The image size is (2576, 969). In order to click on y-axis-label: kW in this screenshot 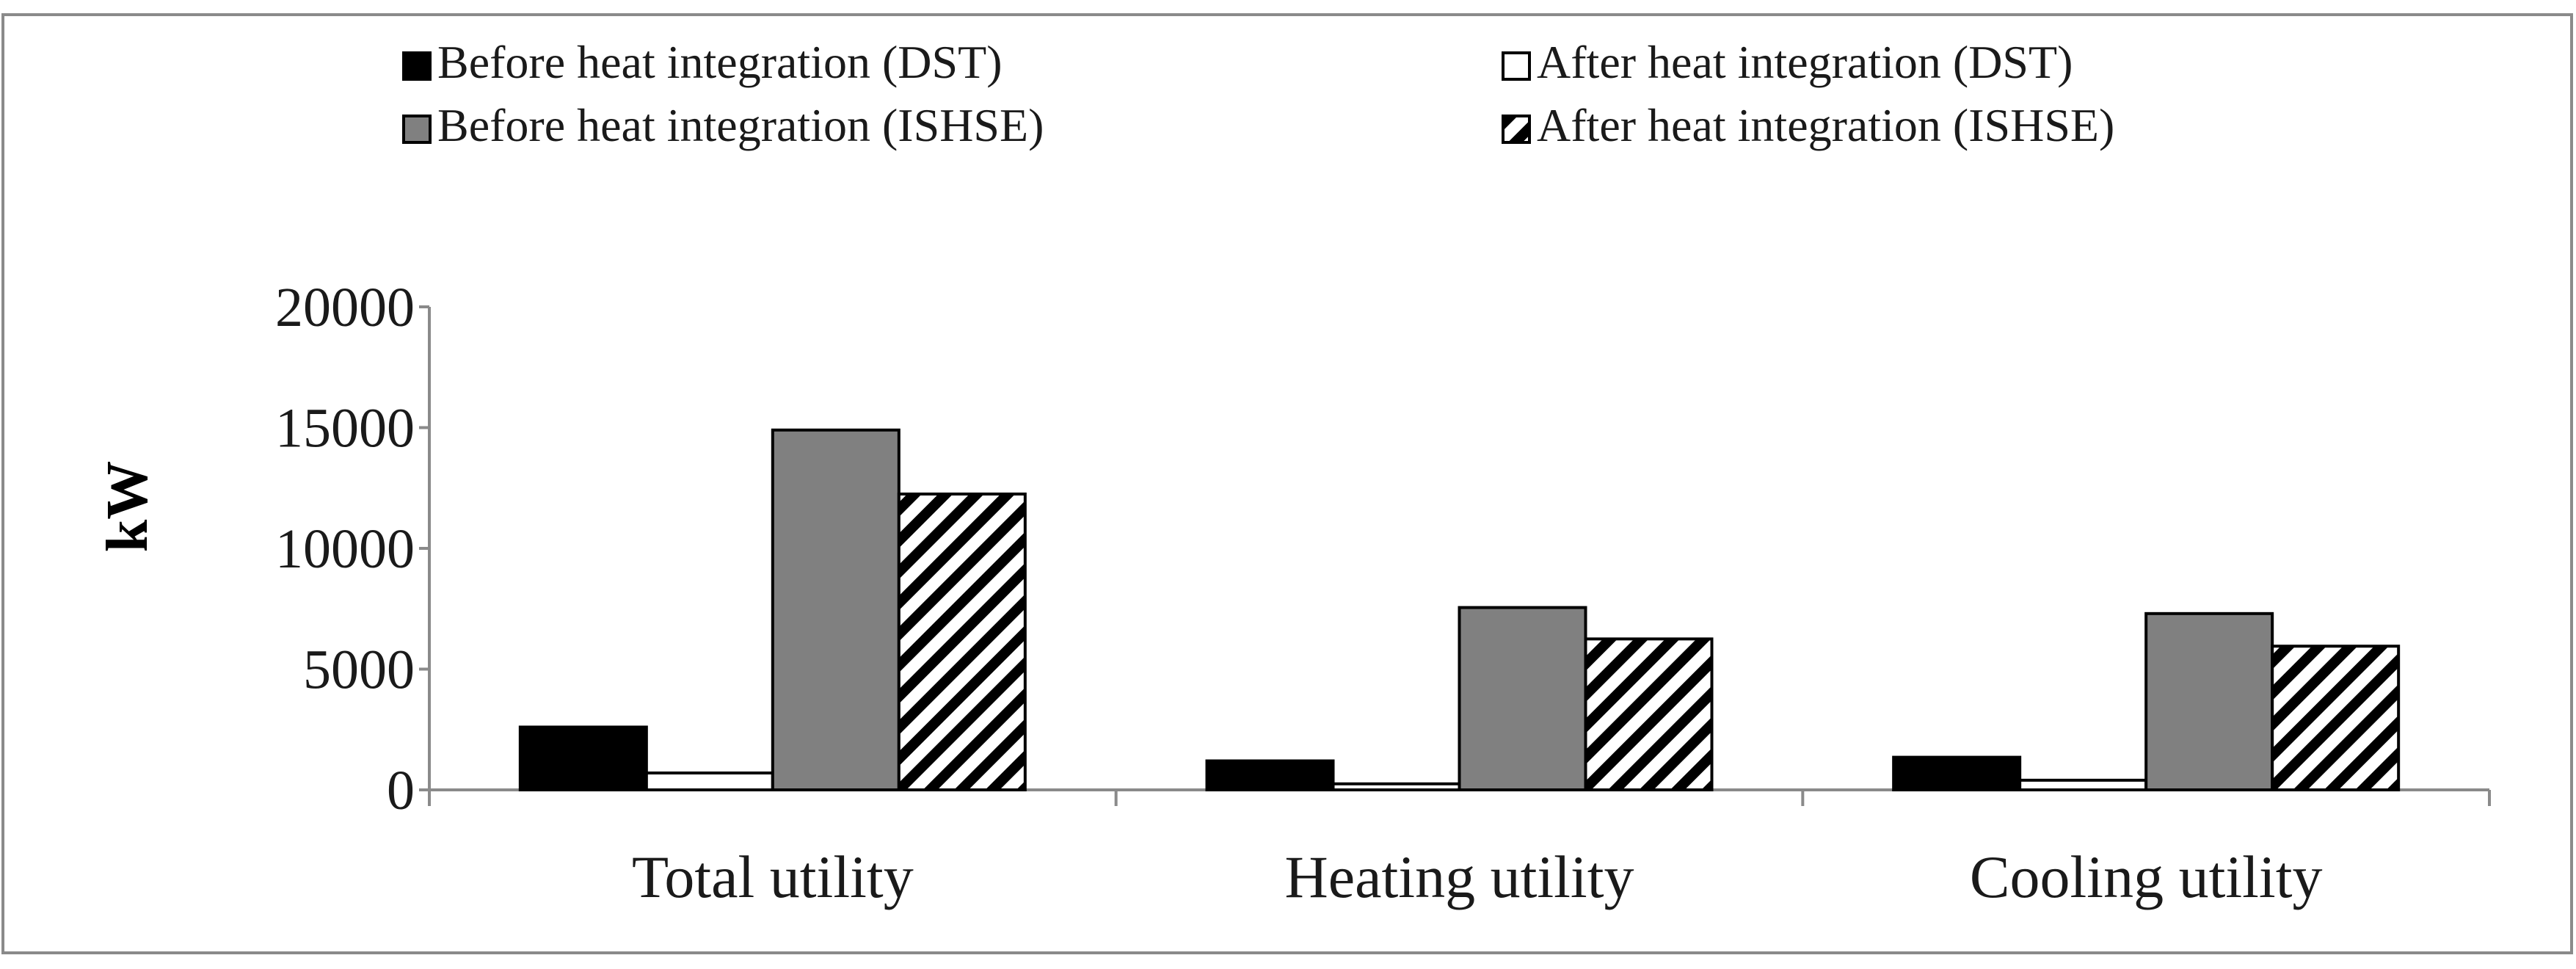, I will do `click(127, 507)`.